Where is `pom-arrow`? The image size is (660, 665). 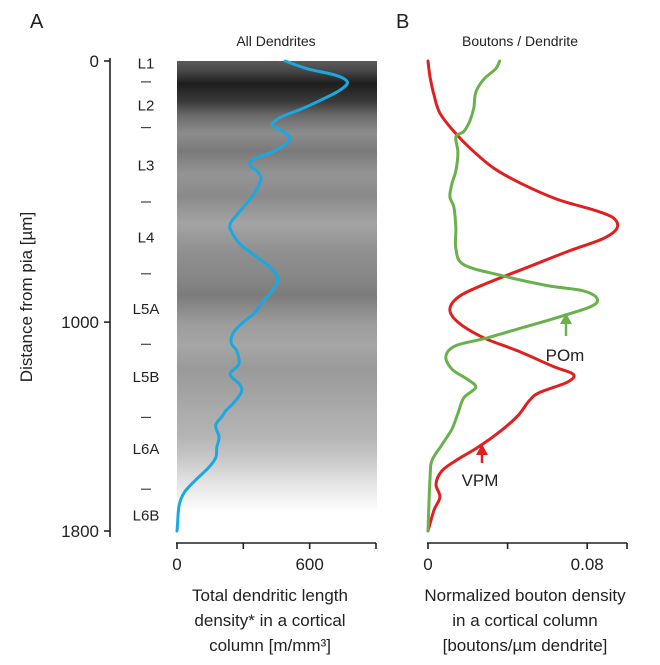
pom-arrow is located at coordinates (566, 324).